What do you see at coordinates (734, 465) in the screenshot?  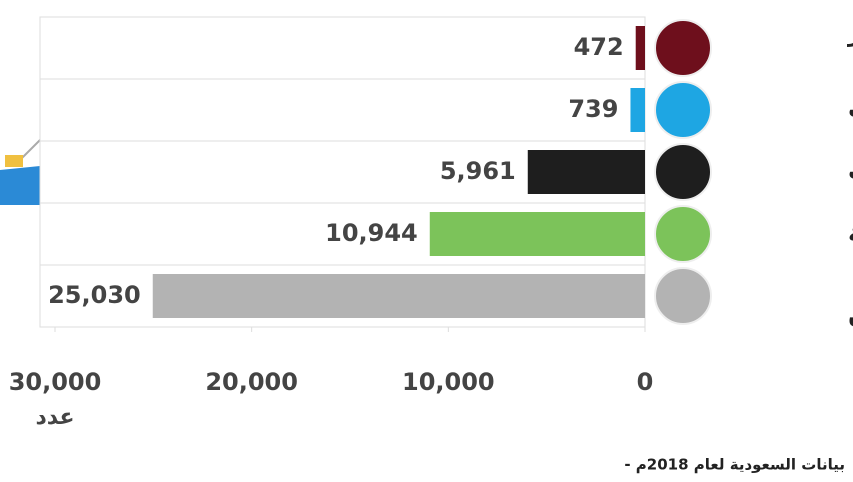 I see `note: - بيانات السعودية لعام 2018م` at bounding box center [734, 465].